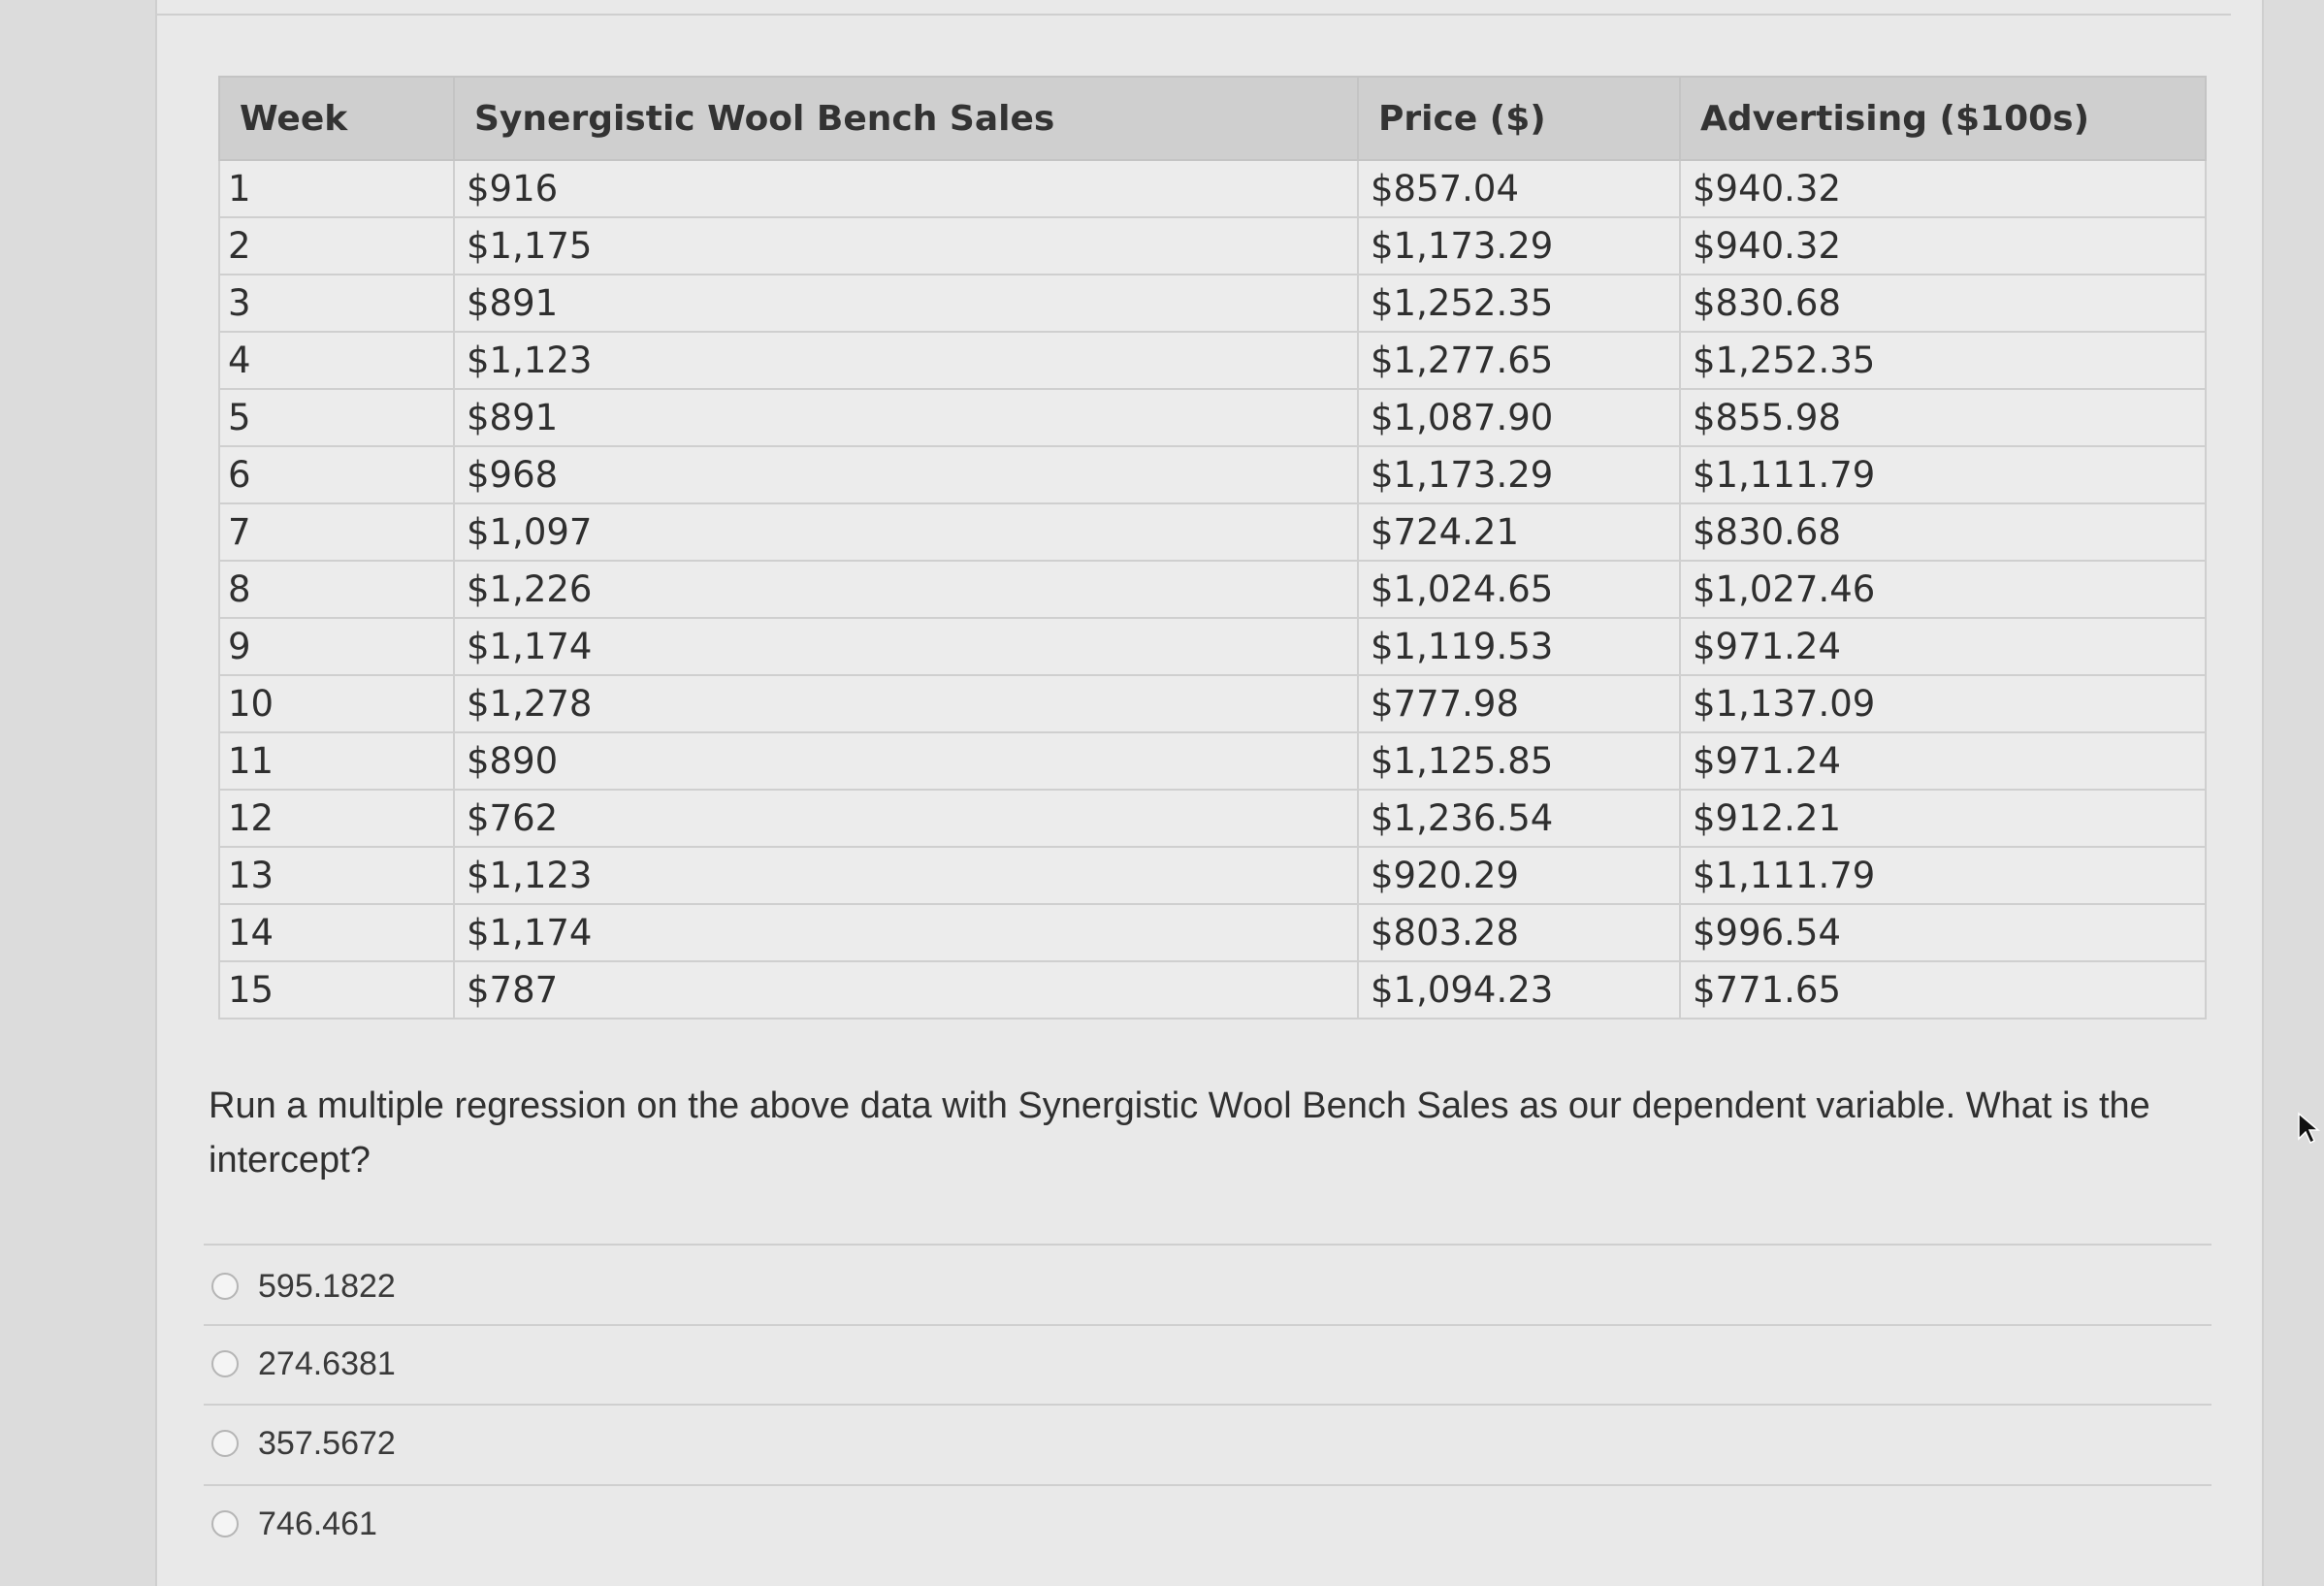 The image size is (2324, 1586). Describe the element at coordinates (906, 819) in the screenshot. I see `sales-cell: $762` at that location.